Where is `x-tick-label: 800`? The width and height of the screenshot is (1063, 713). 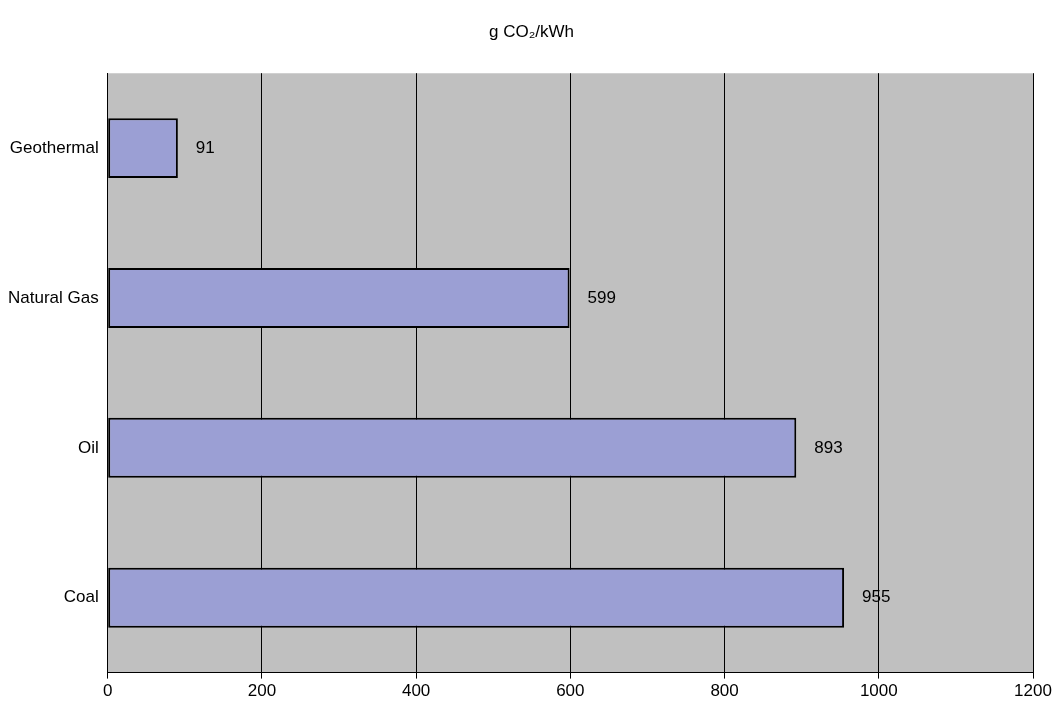
x-tick-label: 800 is located at coordinates (724, 691).